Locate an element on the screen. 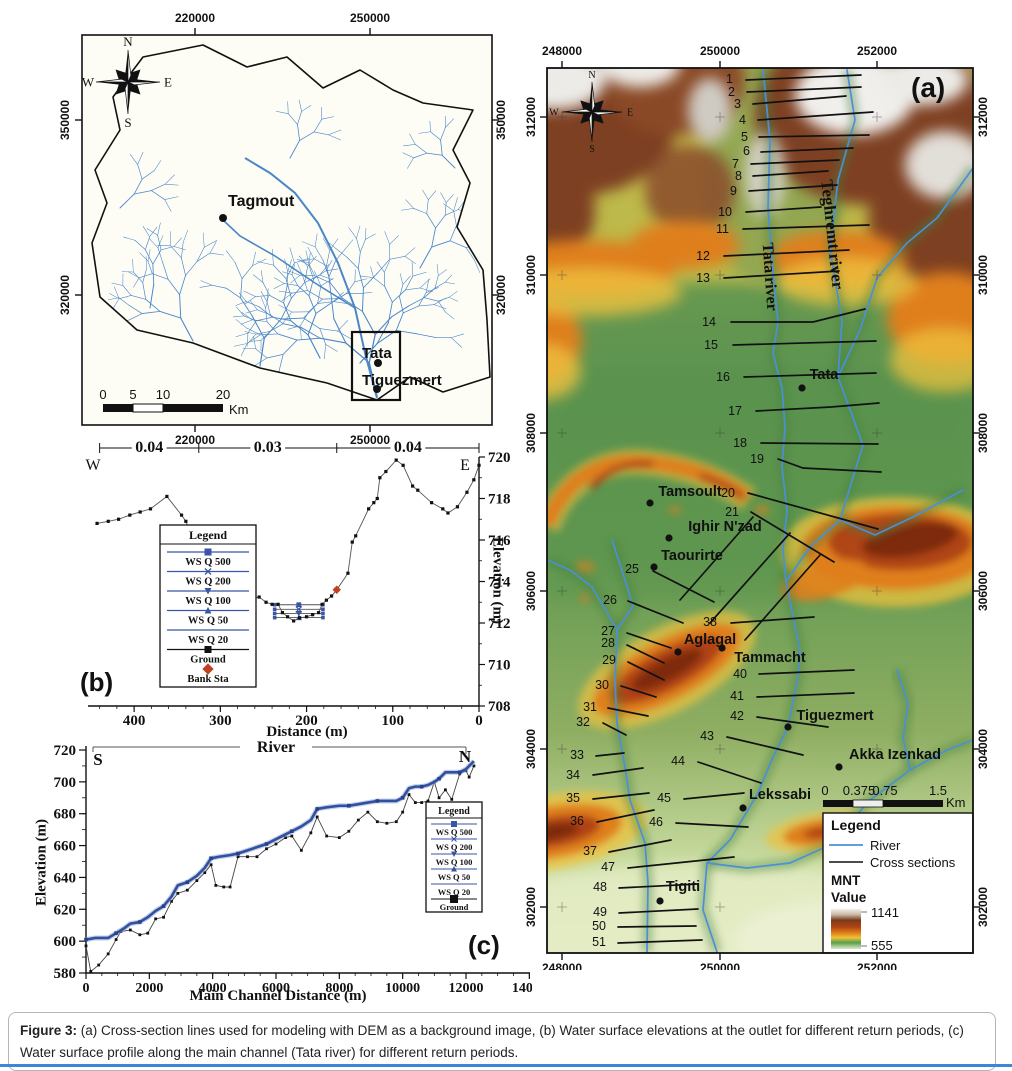 The width and height of the screenshot is (1012, 1071). place-label-tammacht: Tammacht is located at coordinates (770, 658).